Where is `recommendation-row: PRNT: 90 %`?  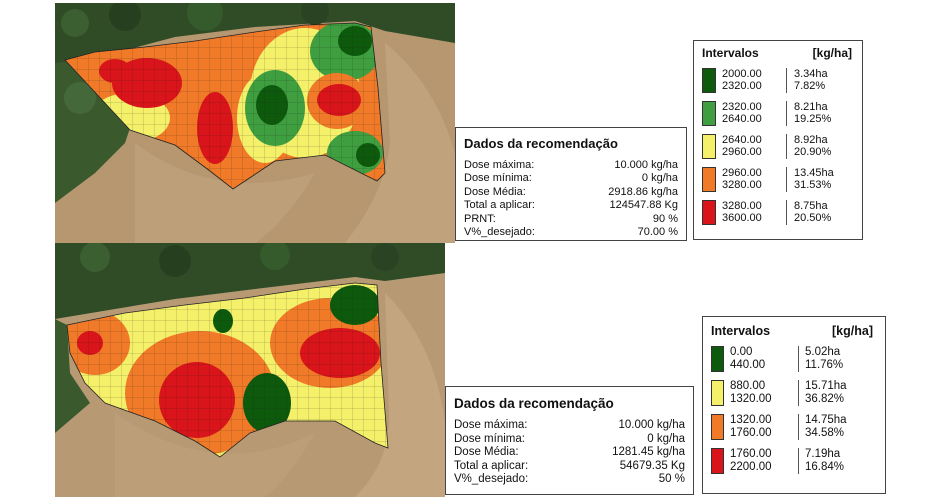
recommendation-row: PRNT: 90 % is located at coordinates (571, 218).